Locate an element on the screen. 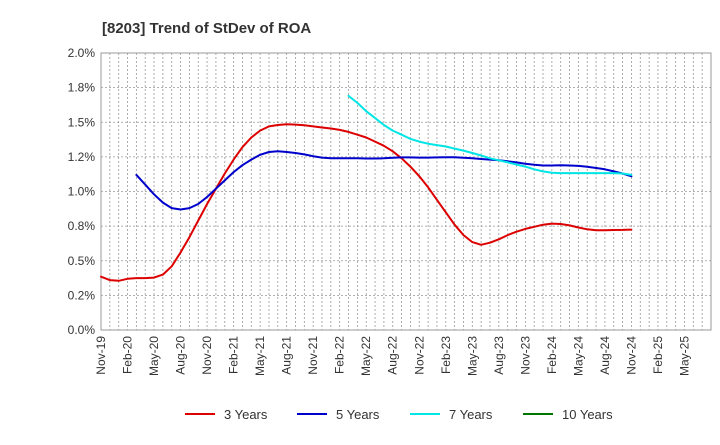  x-tick-label: Nov-21 is located at coordinates (313, 355).